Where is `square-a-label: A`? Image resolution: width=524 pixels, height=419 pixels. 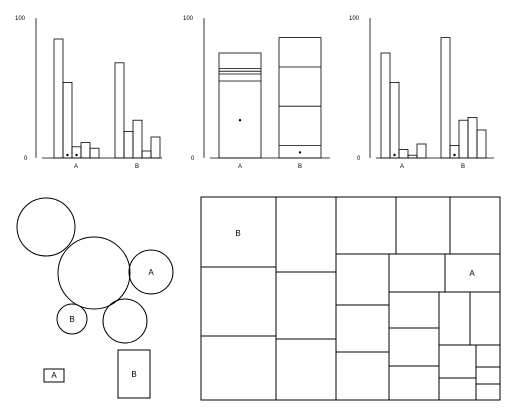
square-a-label: A is located at coordinates (54, 375).